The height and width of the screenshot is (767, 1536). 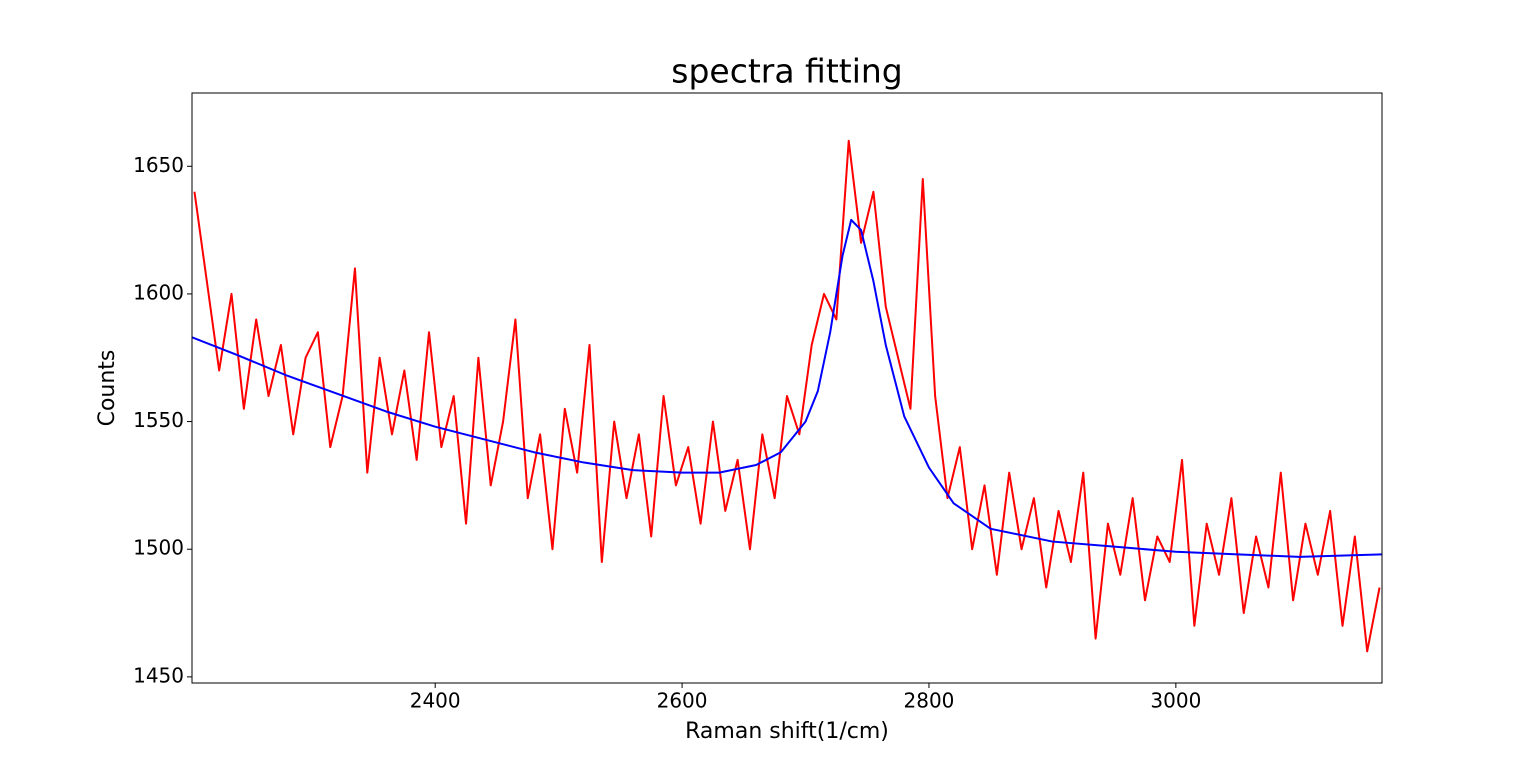 What do you see at coordinates (158, 292) in the screenshot?
I see `y-tick-label: 1600` at bounding box center [158, 292].